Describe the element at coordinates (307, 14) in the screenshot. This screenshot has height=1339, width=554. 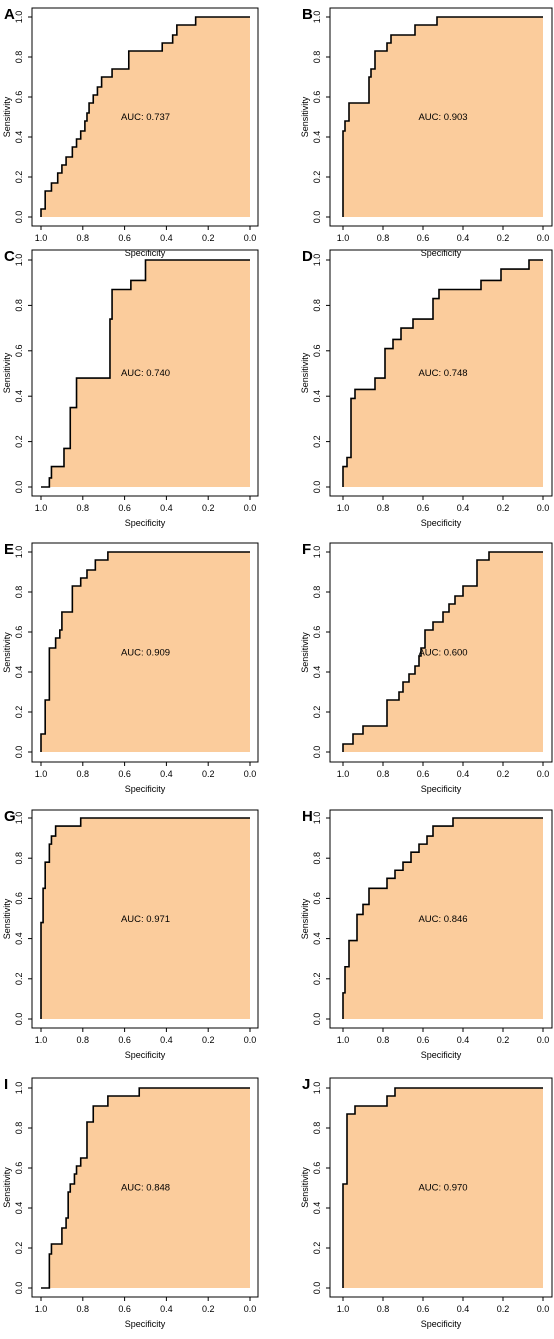
I see `panel-letter: B` at that location.